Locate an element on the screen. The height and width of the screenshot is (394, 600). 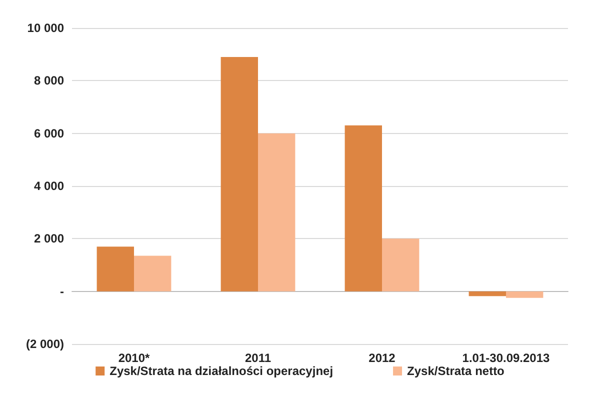
legend-label: Zysk/Strata na działalności operacyjnej is located at coordinates (222, 371).